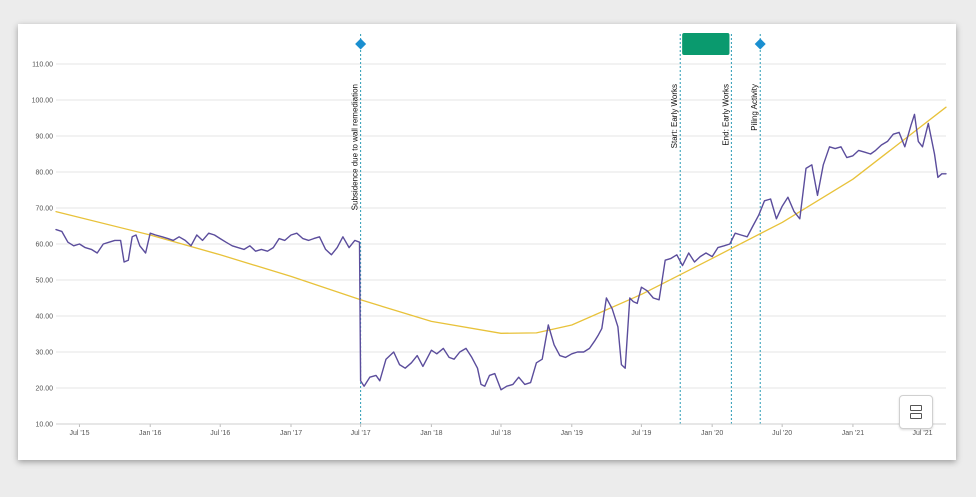 The image size is (976, 497). What do you see at coordinates (712, 433) in the screenshot?
I see `x-tick-label: Jan '20` at bounding box center [712, 433].